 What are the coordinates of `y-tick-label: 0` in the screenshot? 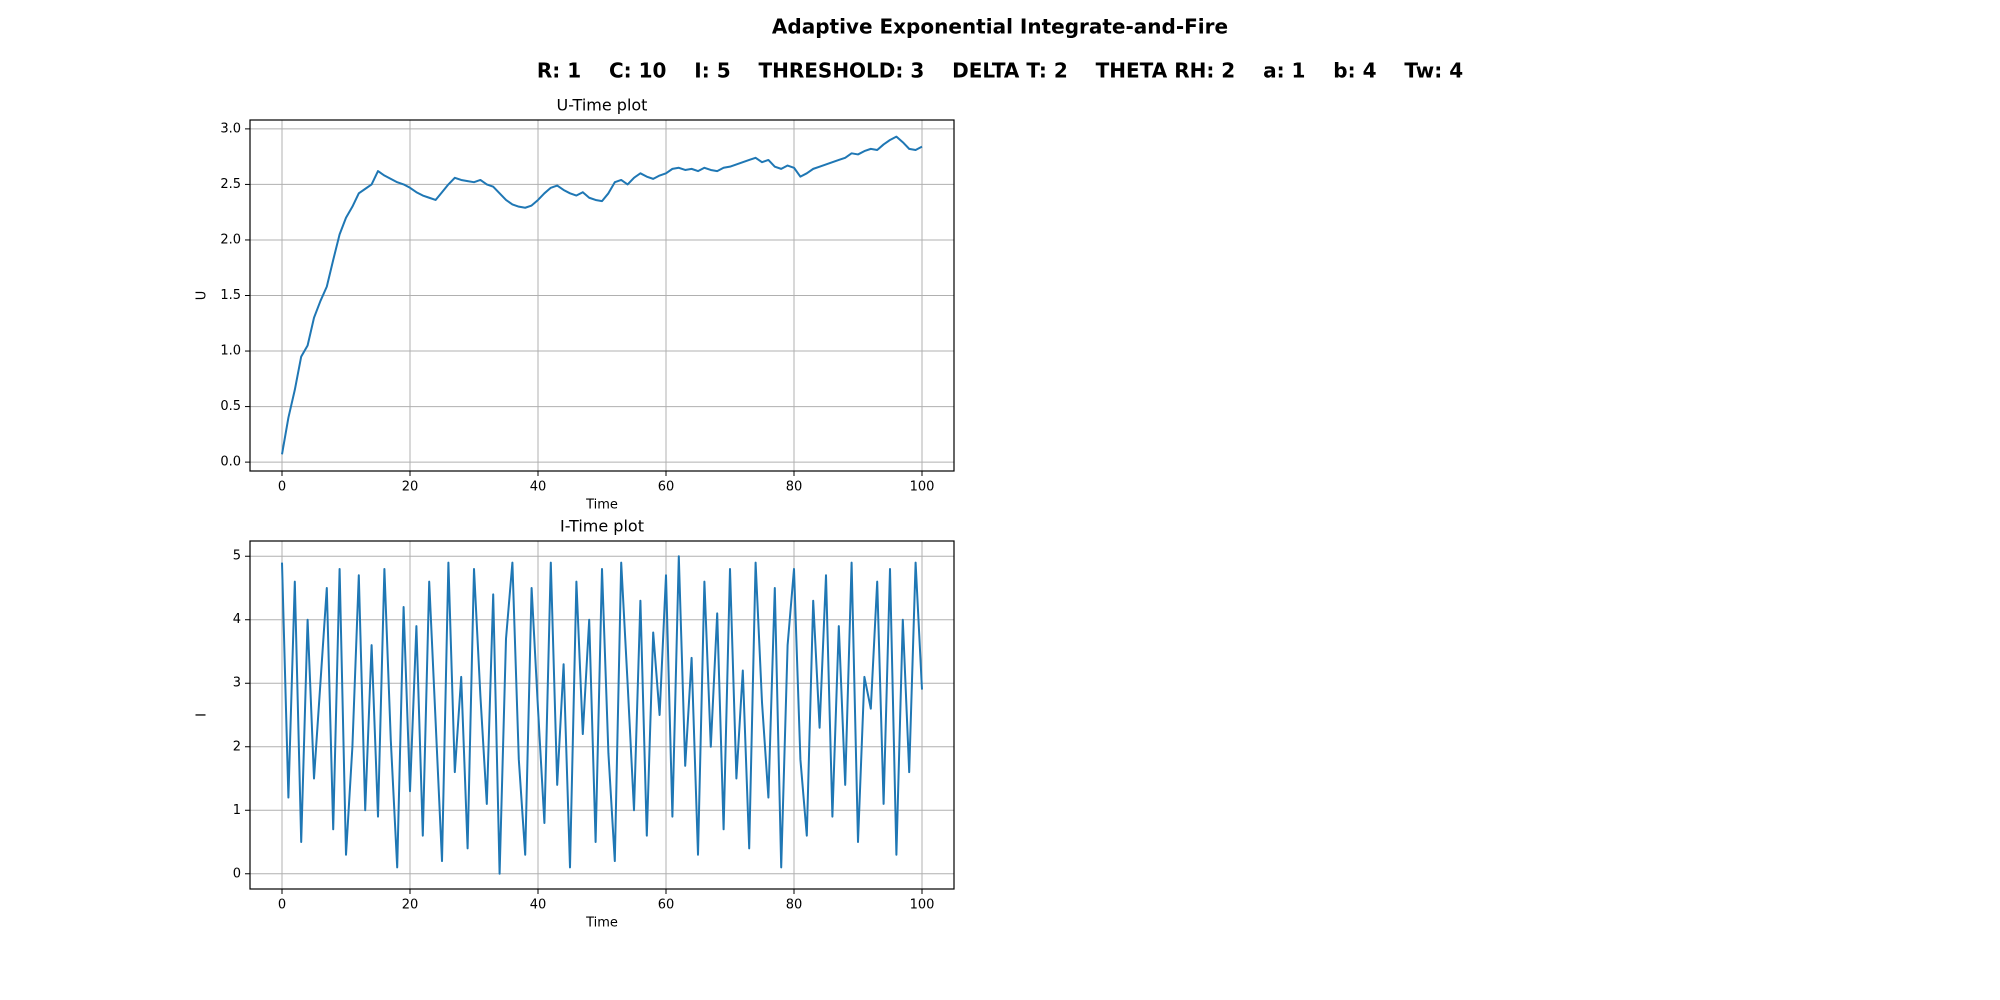 It's located at (237, 873).